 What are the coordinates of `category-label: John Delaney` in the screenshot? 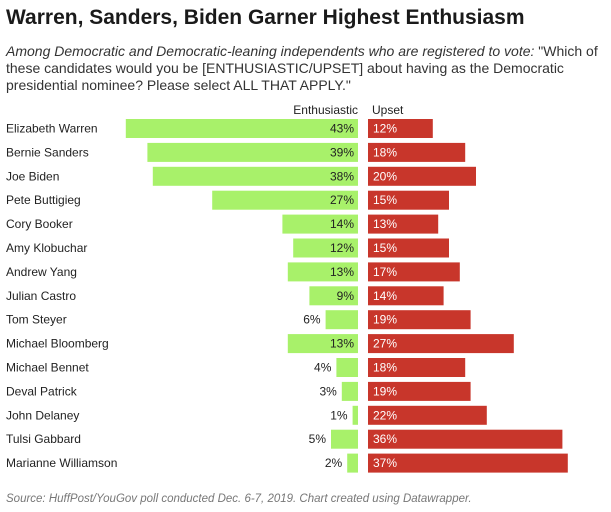 It's located at (42, 415).